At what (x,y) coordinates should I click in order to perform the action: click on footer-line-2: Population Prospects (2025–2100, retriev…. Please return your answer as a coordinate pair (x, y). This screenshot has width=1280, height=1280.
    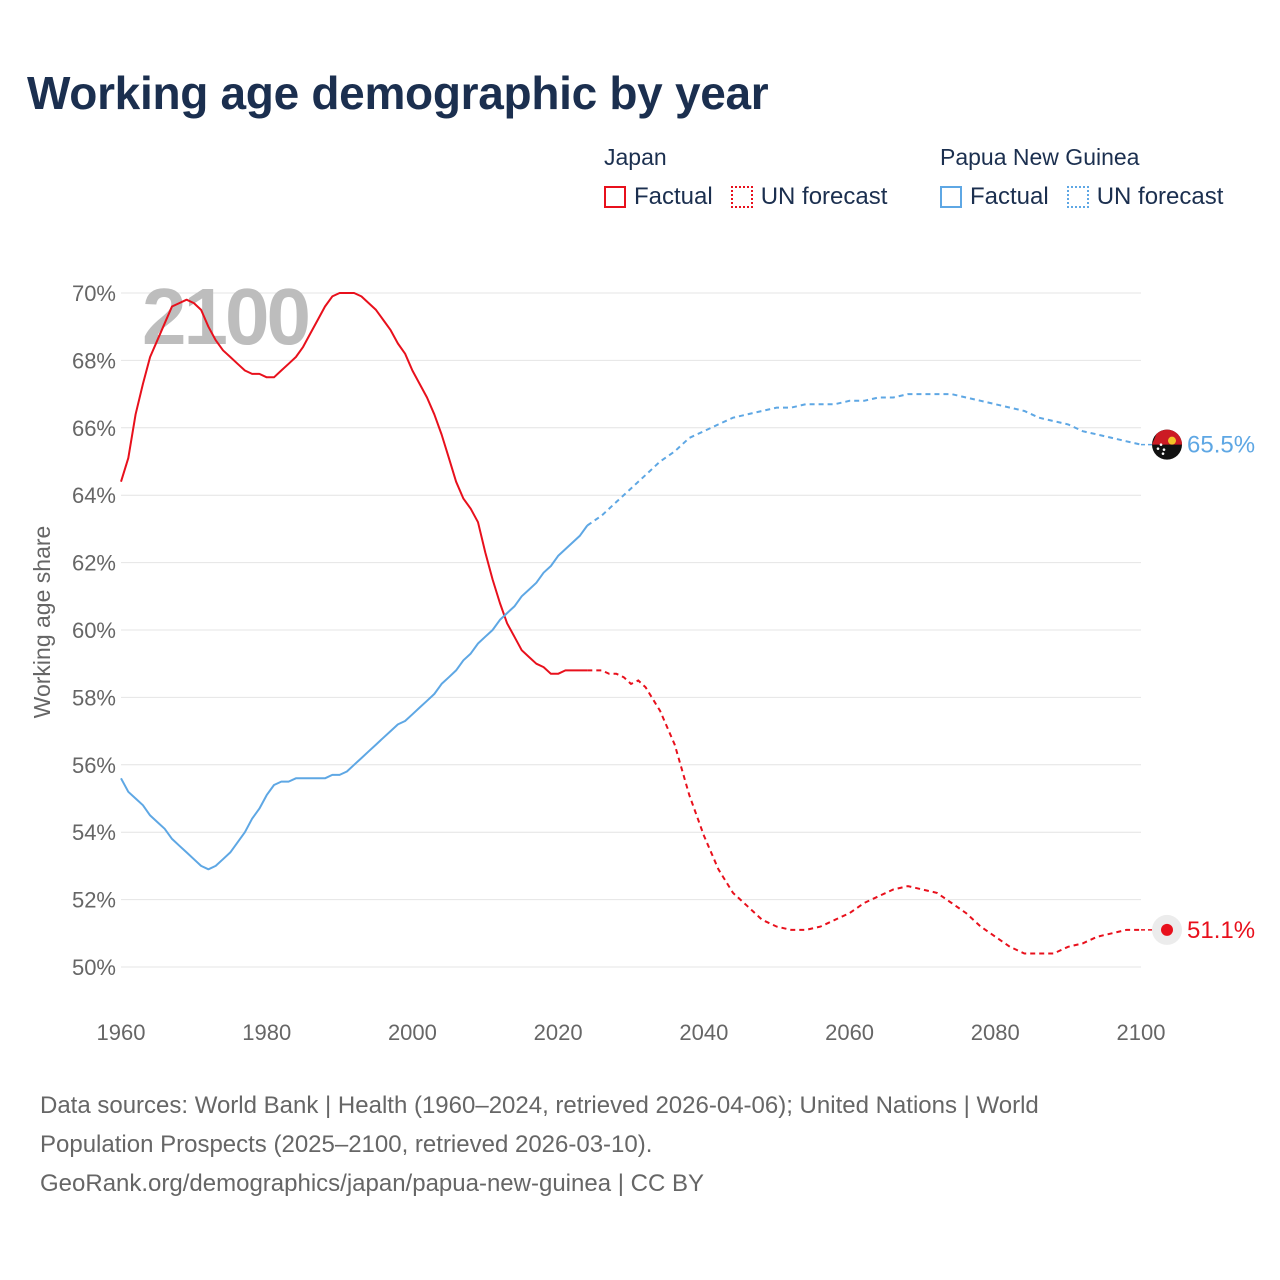
    Looking at the image, I should click on (346, 1144).